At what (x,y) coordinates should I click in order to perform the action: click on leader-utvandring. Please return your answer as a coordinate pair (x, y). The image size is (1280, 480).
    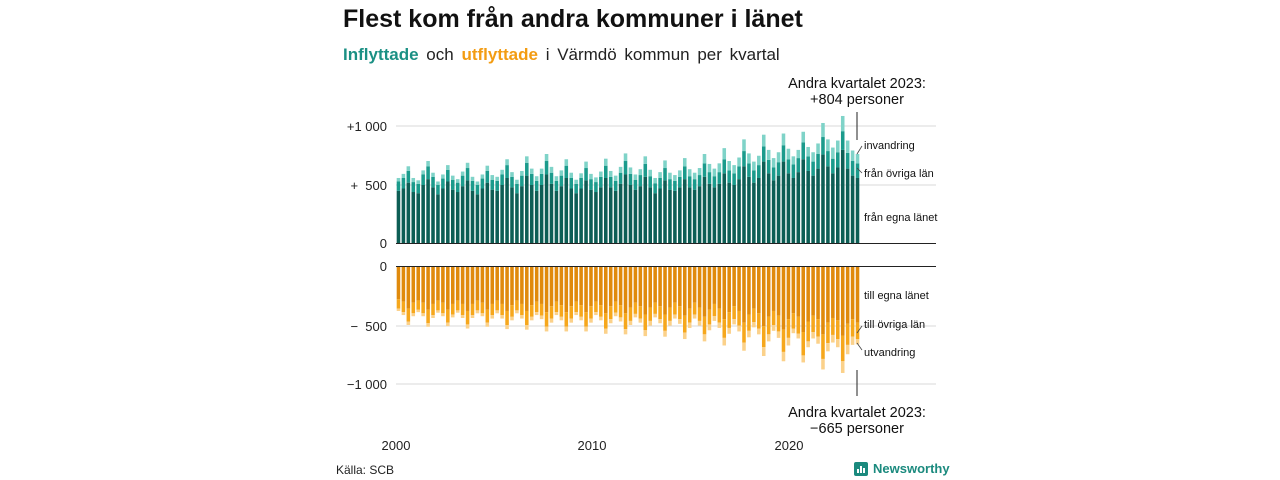
    Looking at the image, I should click on (859, 346).